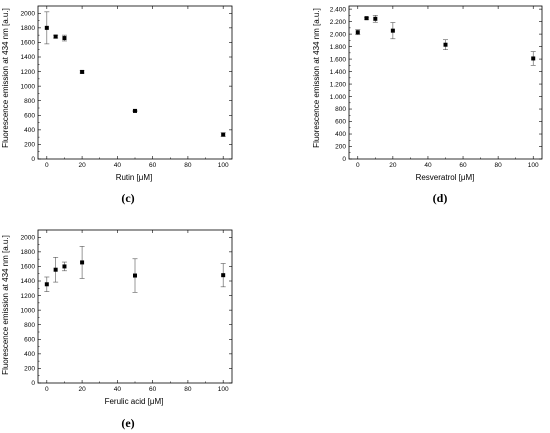 This screenshot has width=550, height=433. What do you see at coordinates (28, 28) in the screenshot?
I see `y-tick-label-c: 1800` at bounding box center [28, 28].